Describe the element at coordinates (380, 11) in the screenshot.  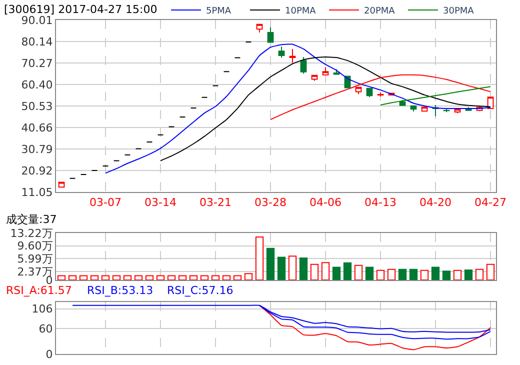
I see `legend-label: 20PMA` at that location.